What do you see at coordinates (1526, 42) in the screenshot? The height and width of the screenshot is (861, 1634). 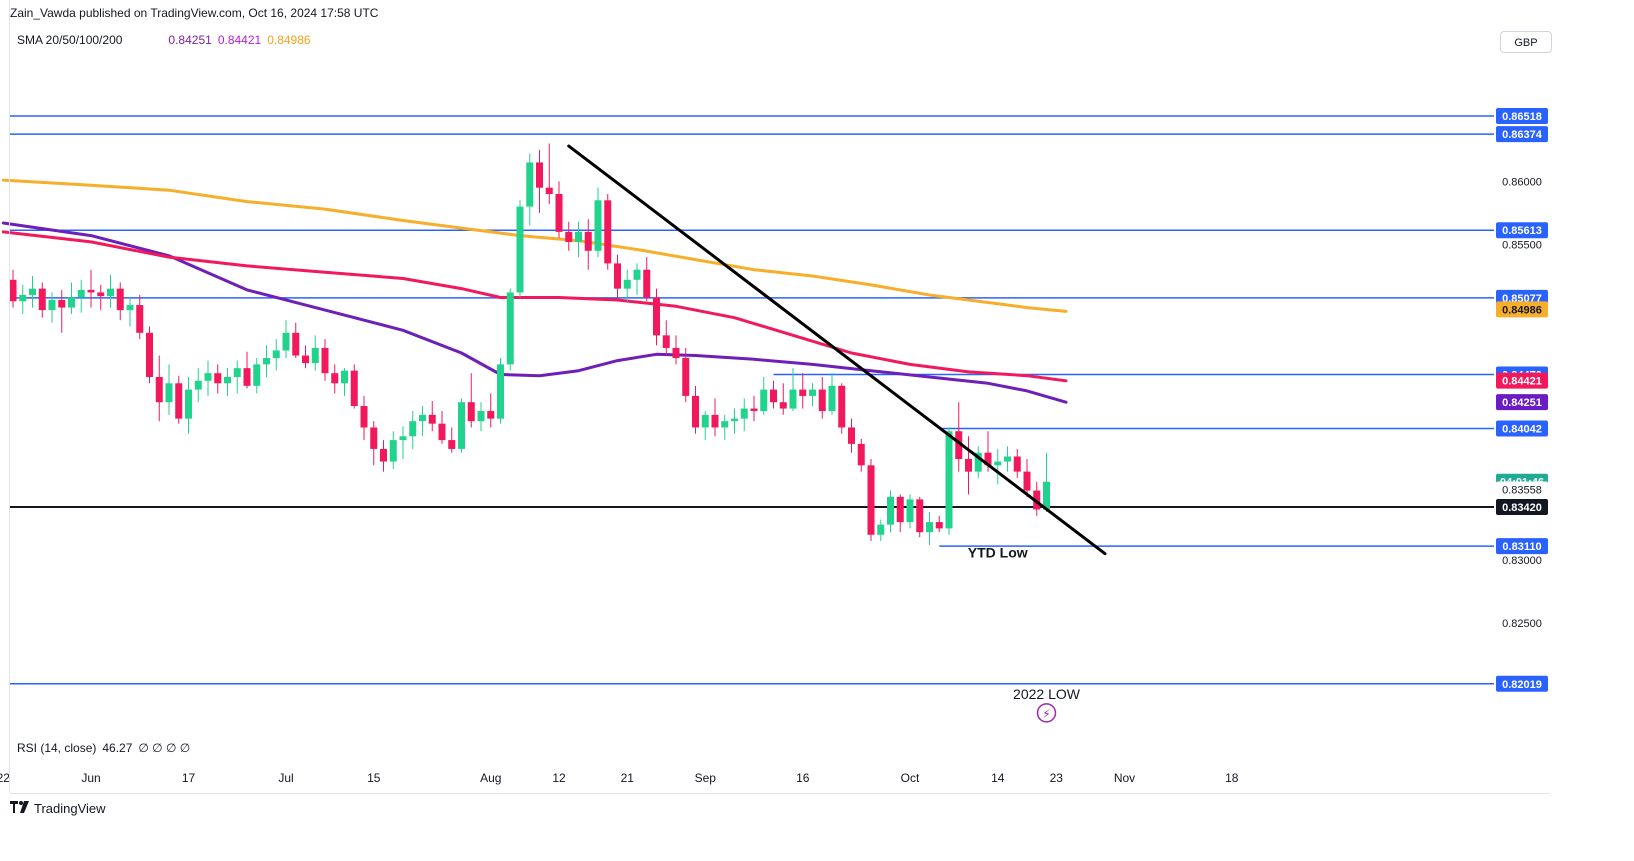 I see `currency-button: GBP` at bounding box center [1526, 42].